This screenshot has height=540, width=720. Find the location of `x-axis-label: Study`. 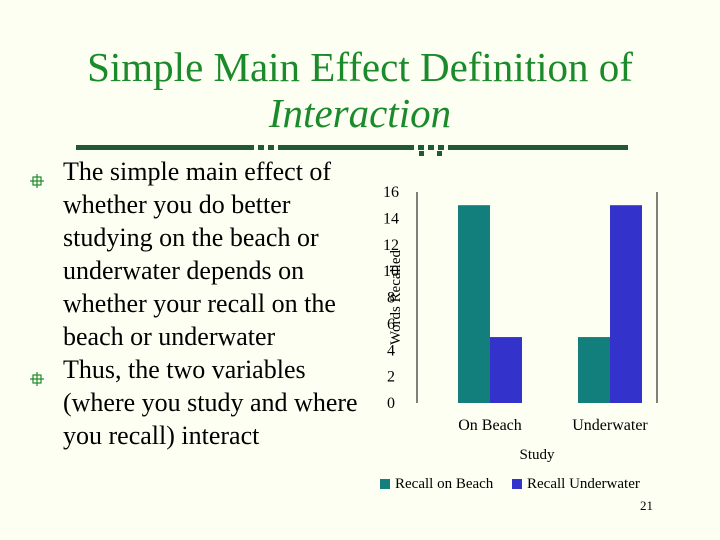

x-axis-label: Study is located at coordinates (537, 455).